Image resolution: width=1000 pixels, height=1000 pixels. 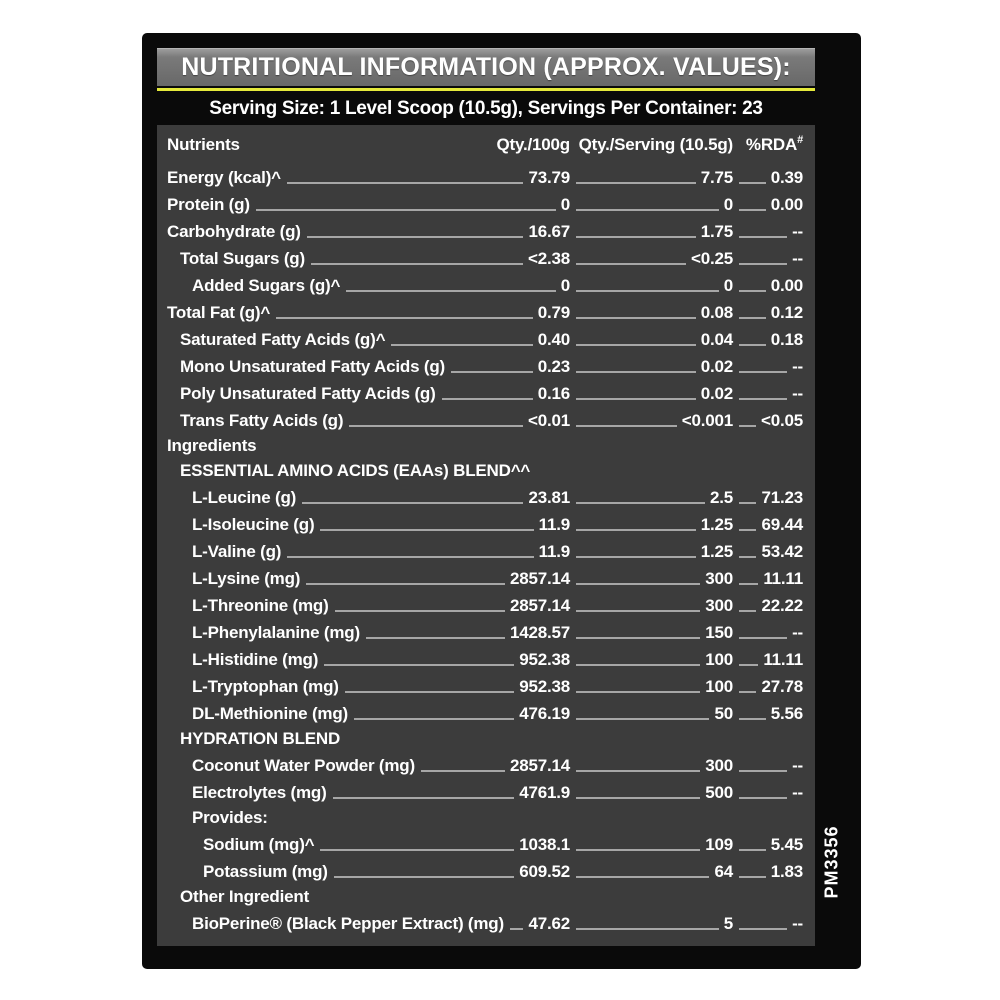 I want to click on qty-serving-cell: 0.08, so click(x=651, y=313).